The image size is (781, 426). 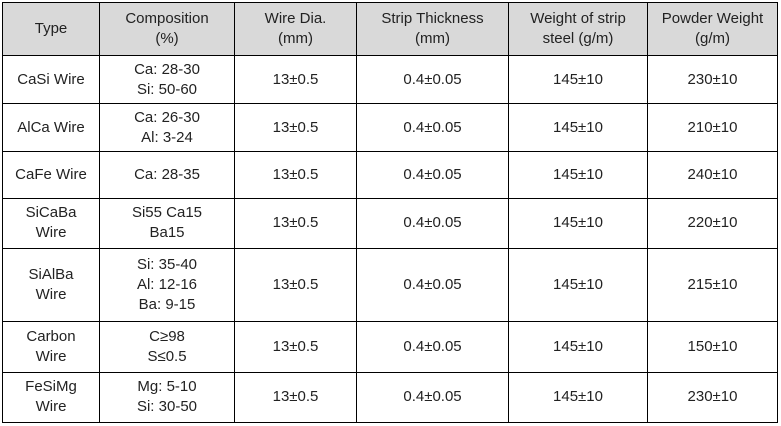 What do you see at coordinates (51, 387) in the screenshot?
I see `type-line: FeSiMg` at bounding box center [51, 387].